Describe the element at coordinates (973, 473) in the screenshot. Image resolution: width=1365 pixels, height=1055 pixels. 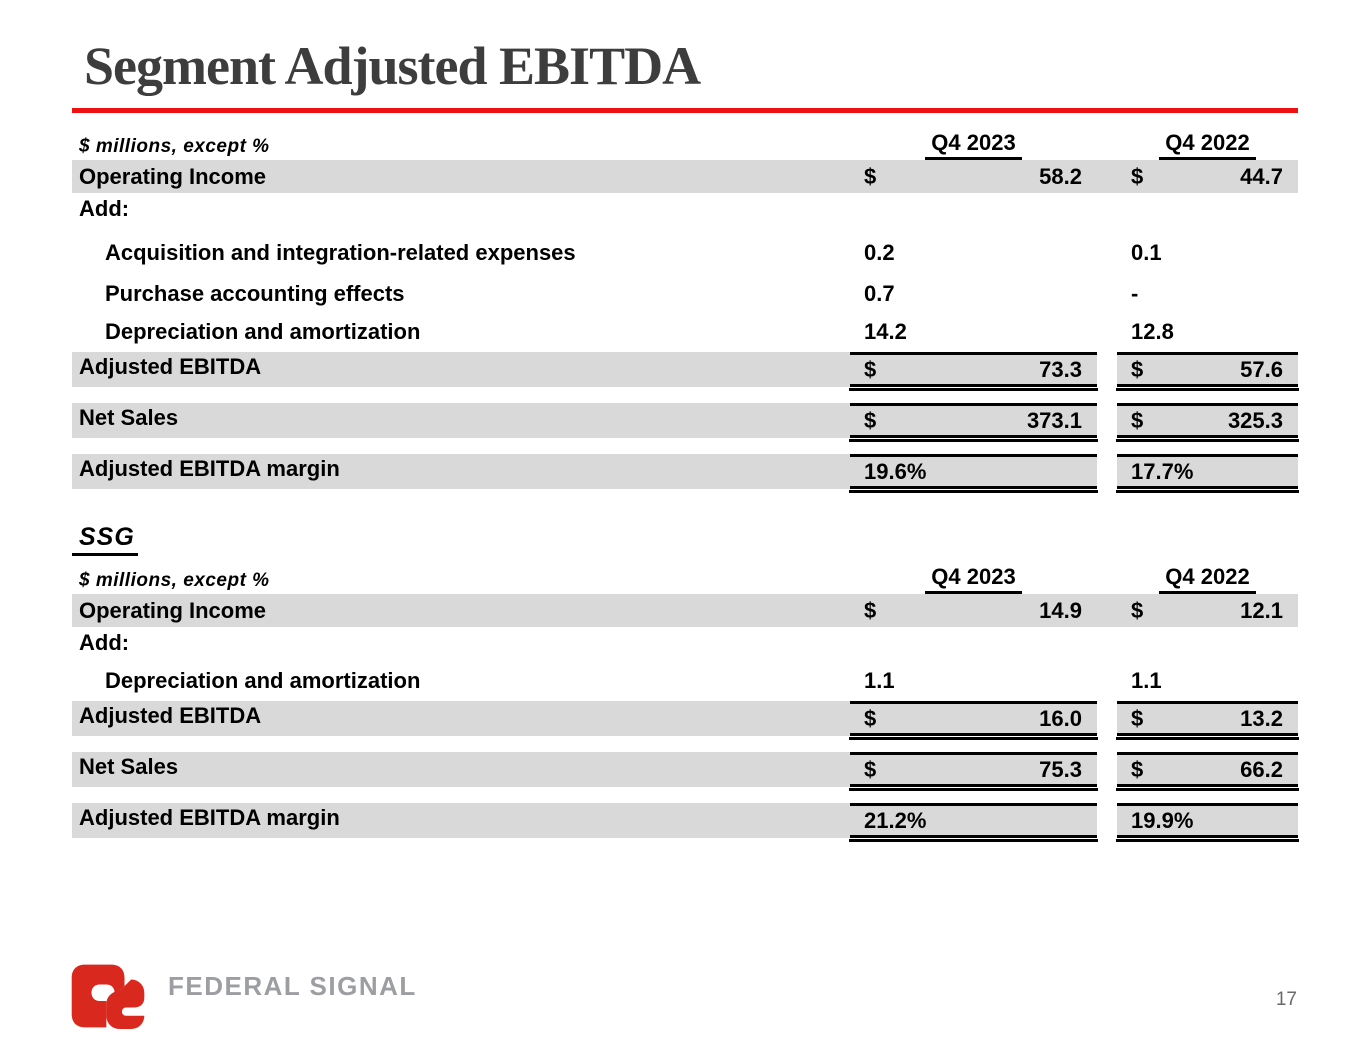
I see `value-cell: 19.6%` at that location.